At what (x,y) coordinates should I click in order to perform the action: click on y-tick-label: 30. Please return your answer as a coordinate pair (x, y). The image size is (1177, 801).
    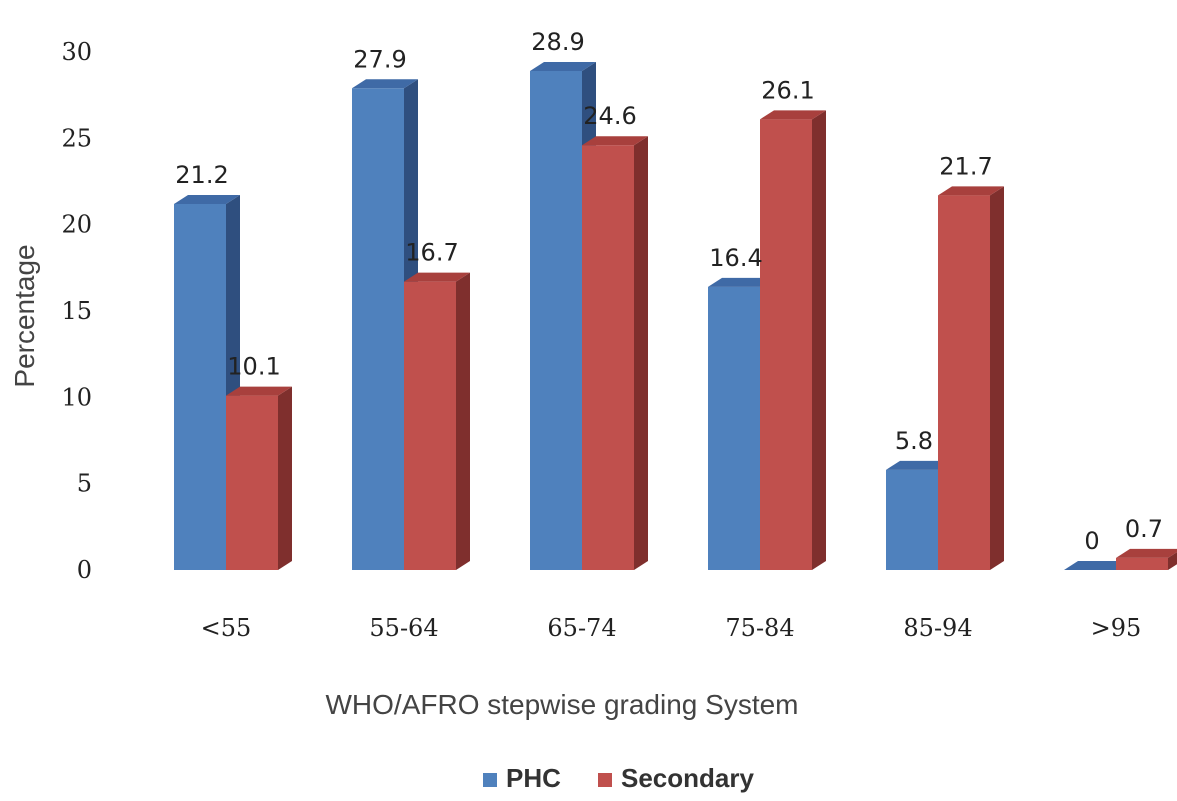
    Looking at the image, I should click on (76, 52).